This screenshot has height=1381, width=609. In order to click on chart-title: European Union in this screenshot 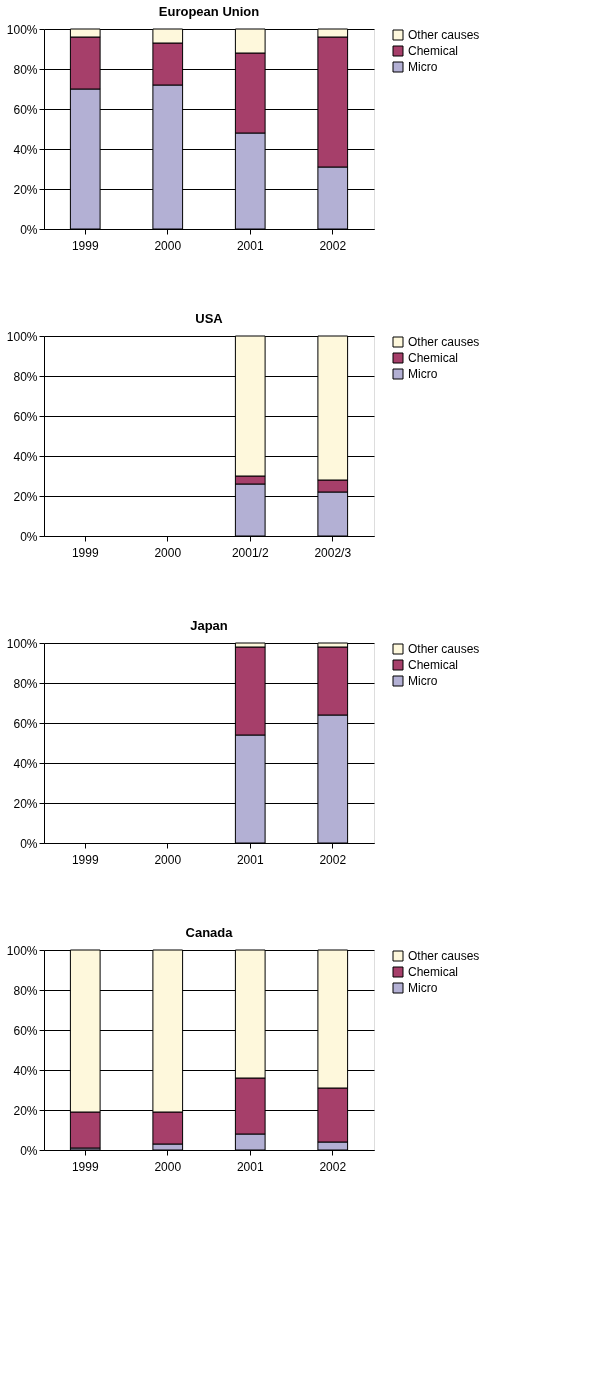, I will do `click(209, 11)`.